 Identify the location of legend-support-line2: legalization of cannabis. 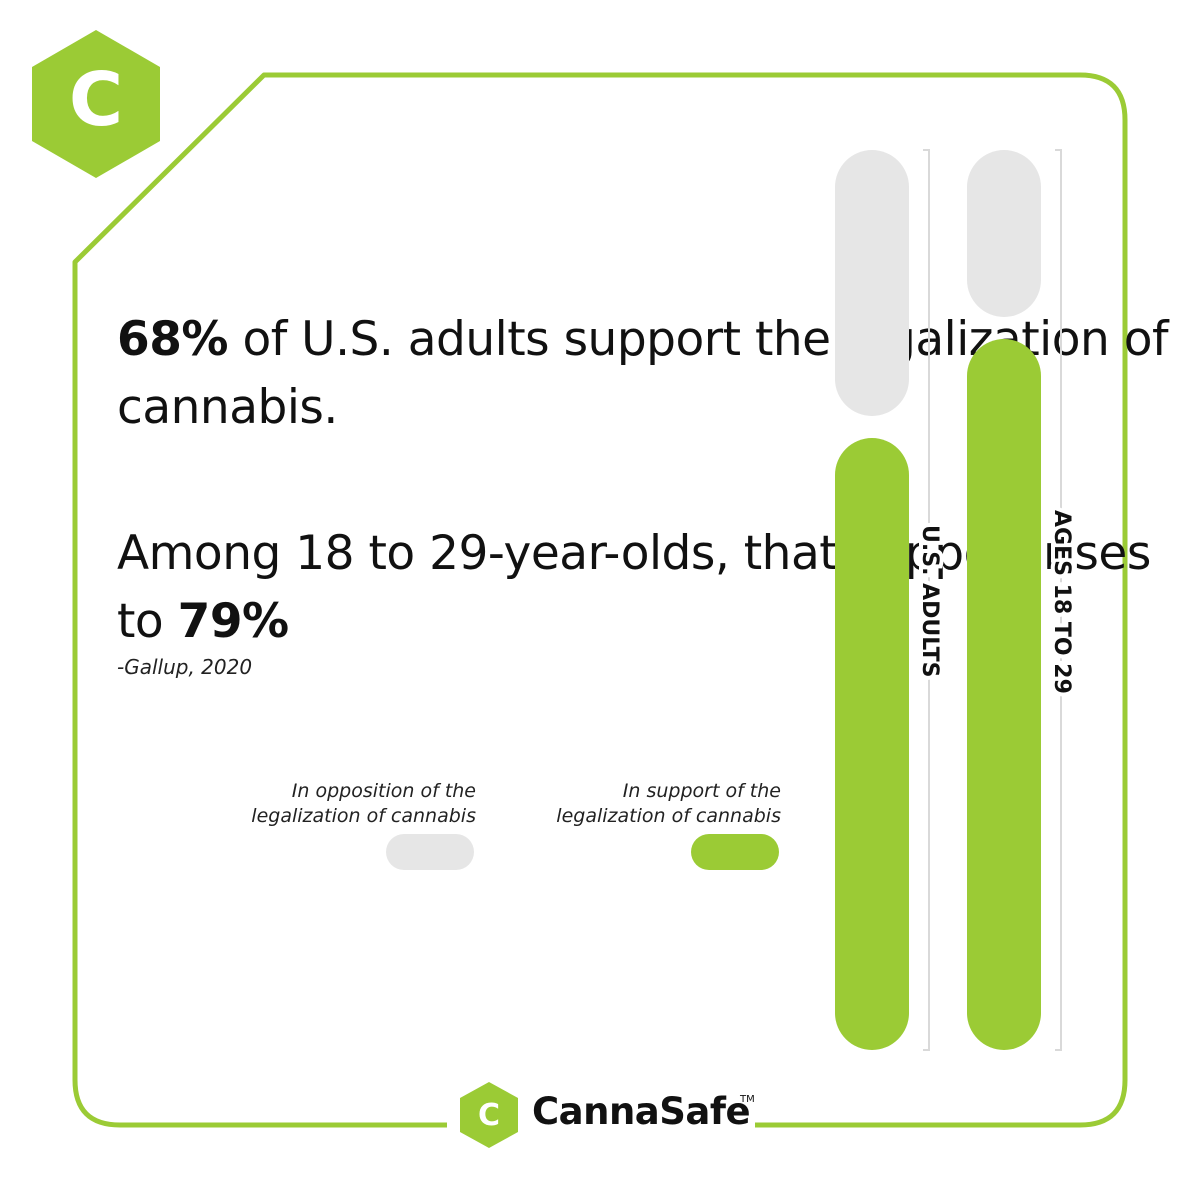
(668, 816).